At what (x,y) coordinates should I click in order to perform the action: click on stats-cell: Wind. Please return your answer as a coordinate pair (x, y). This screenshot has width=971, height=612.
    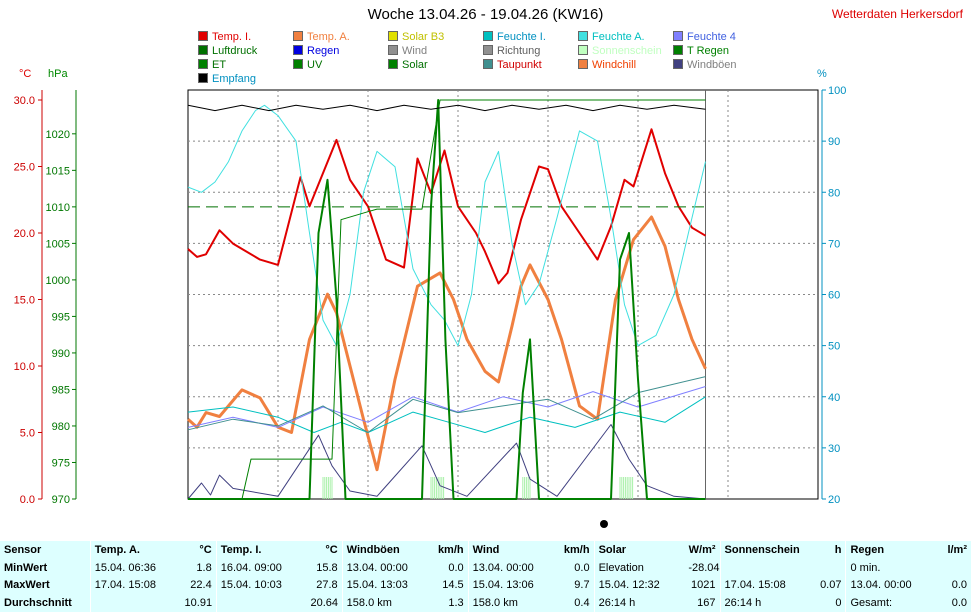
    Looking at the image, I should click on (513, 550).